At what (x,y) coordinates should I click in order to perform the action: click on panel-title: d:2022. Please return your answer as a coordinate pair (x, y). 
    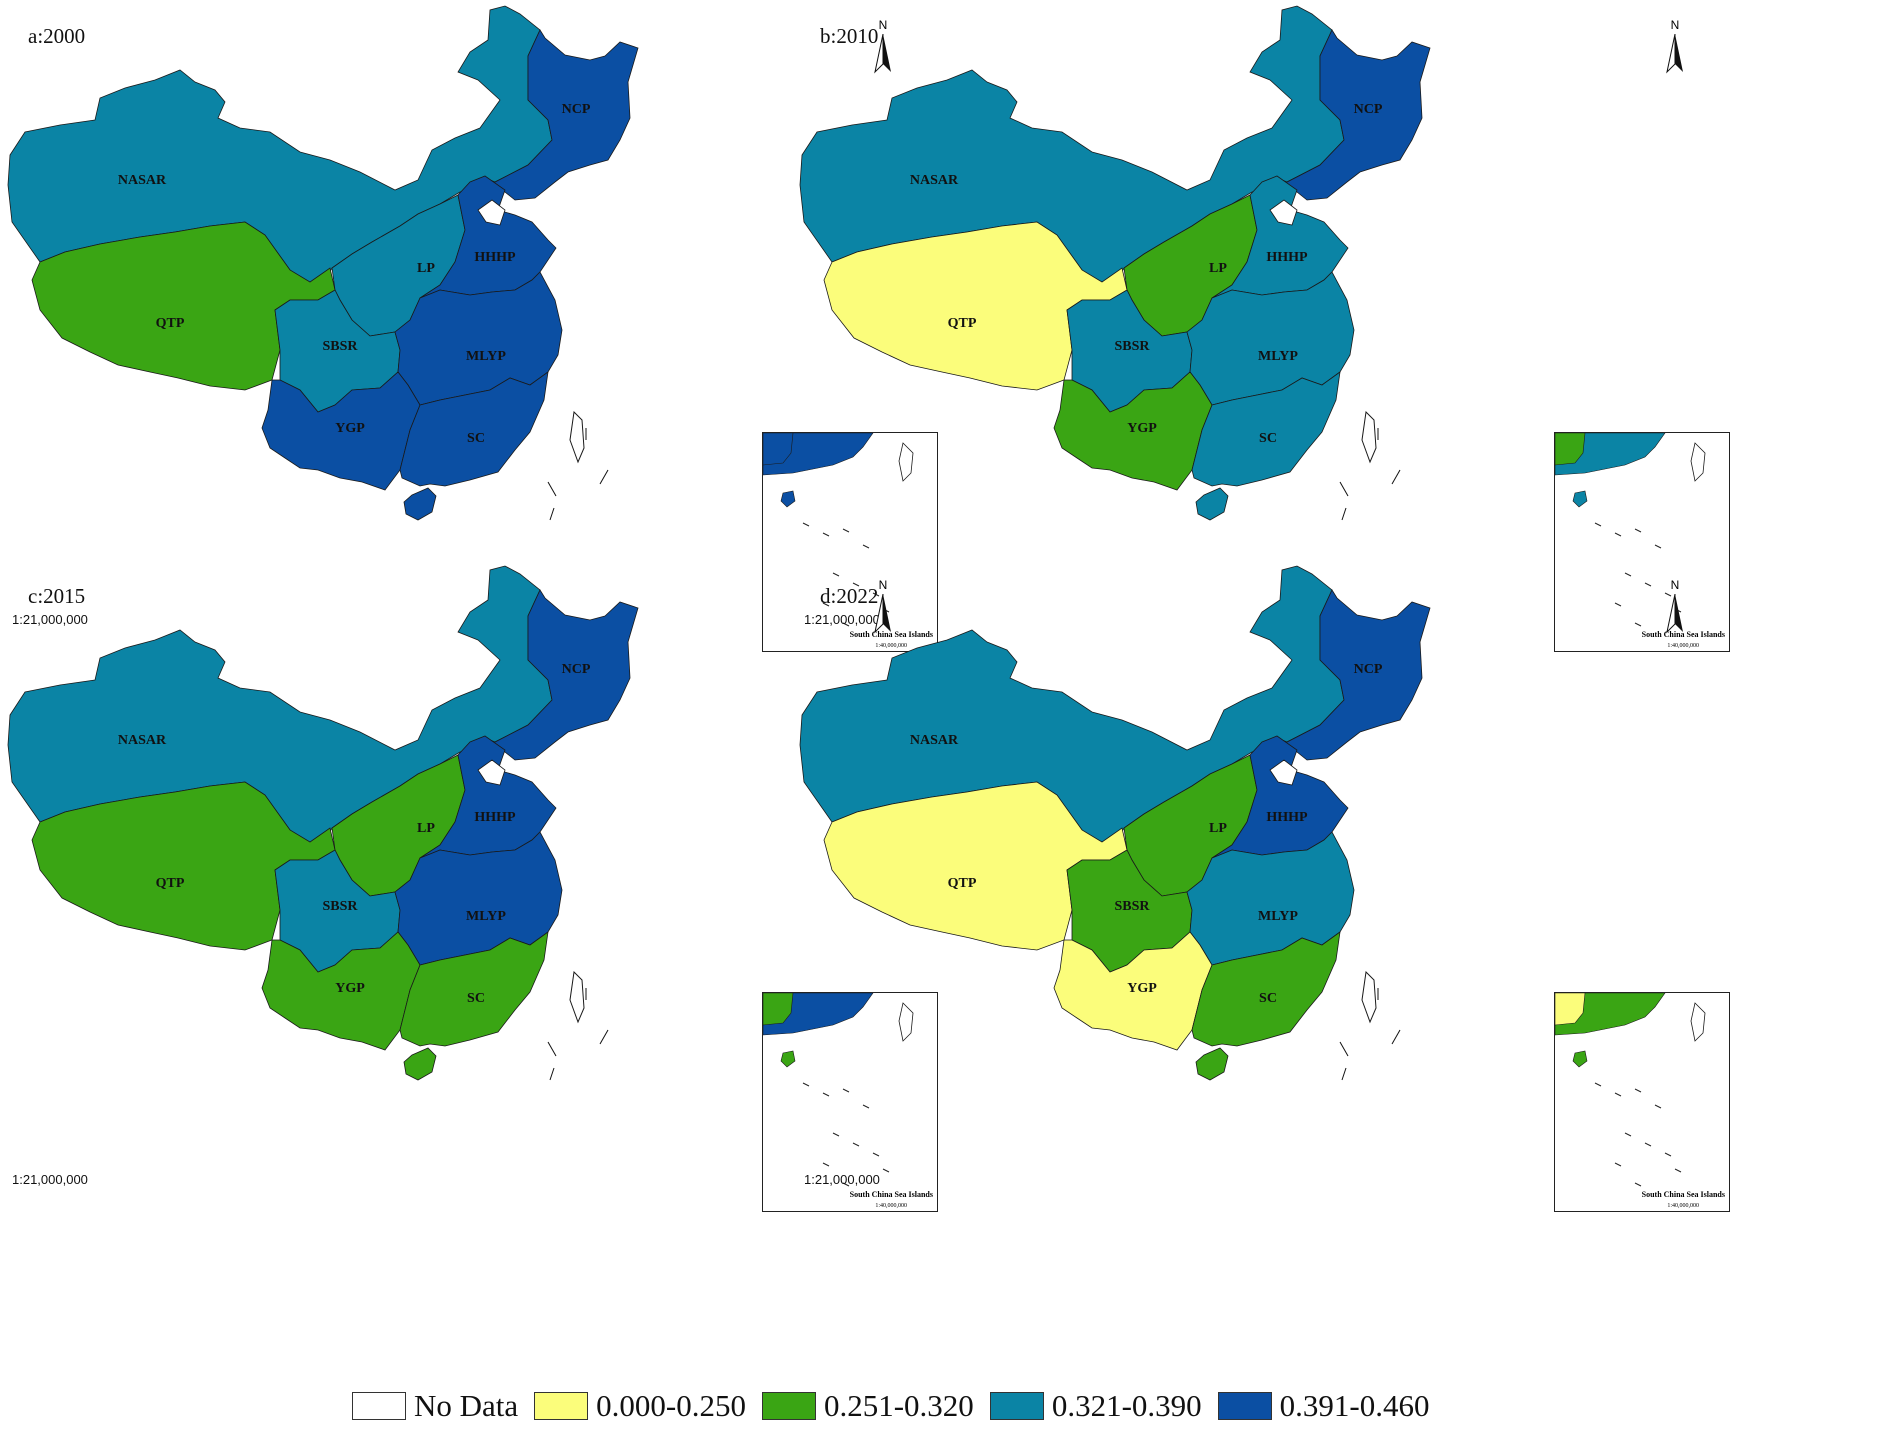
    Looking at the image, I should click on (849, 596).